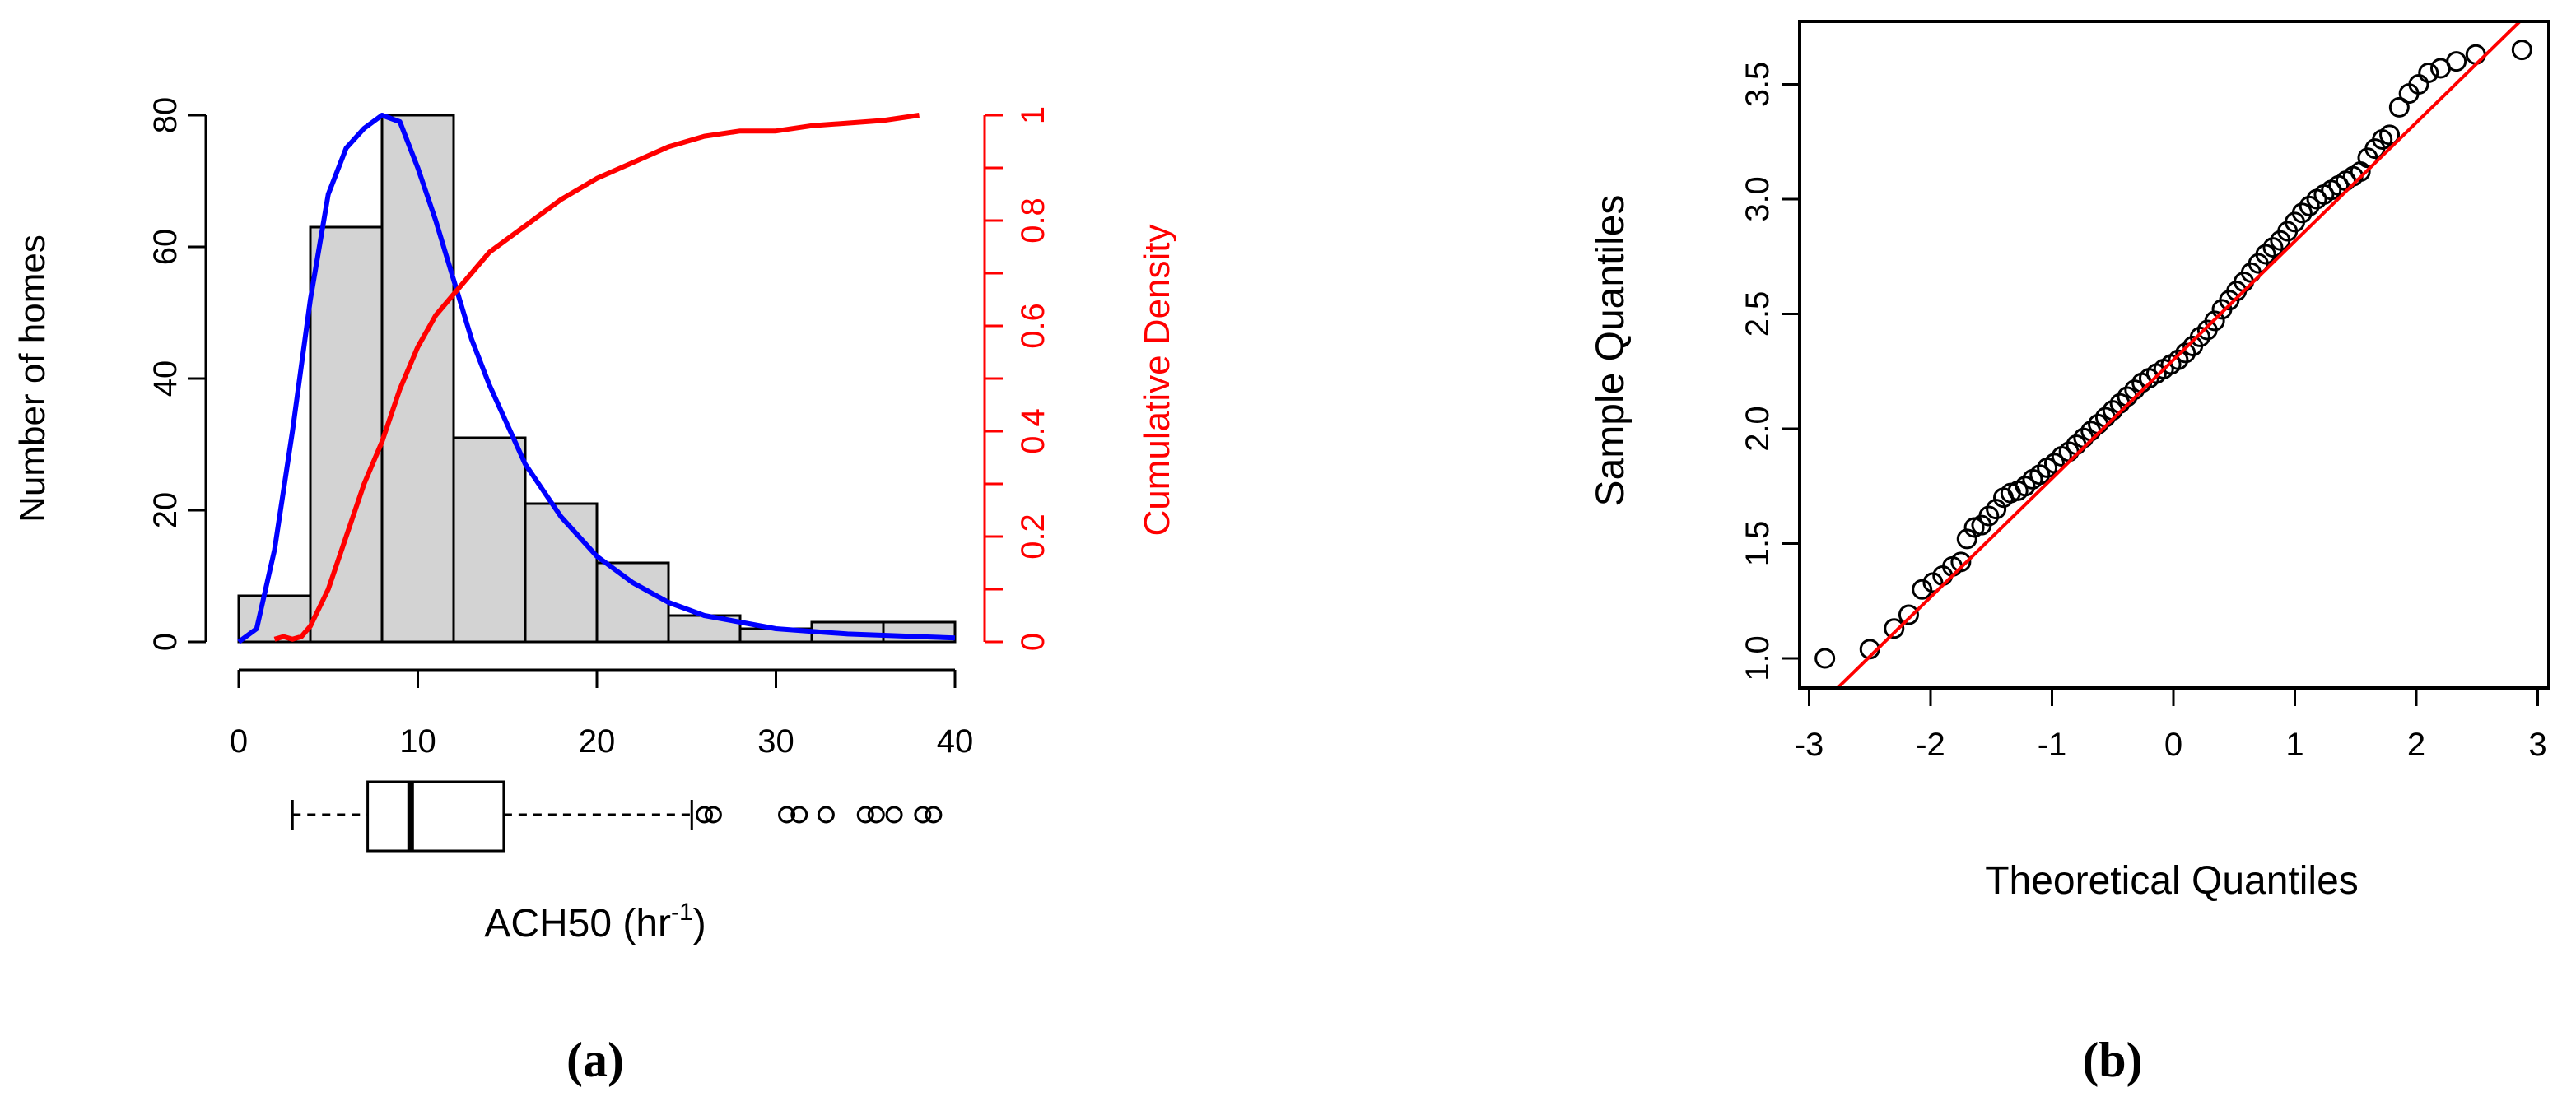  Describe the element at coordinates (32, 379) in the screenshot. I see `left-y-axis-label: Number of homes` at that location.